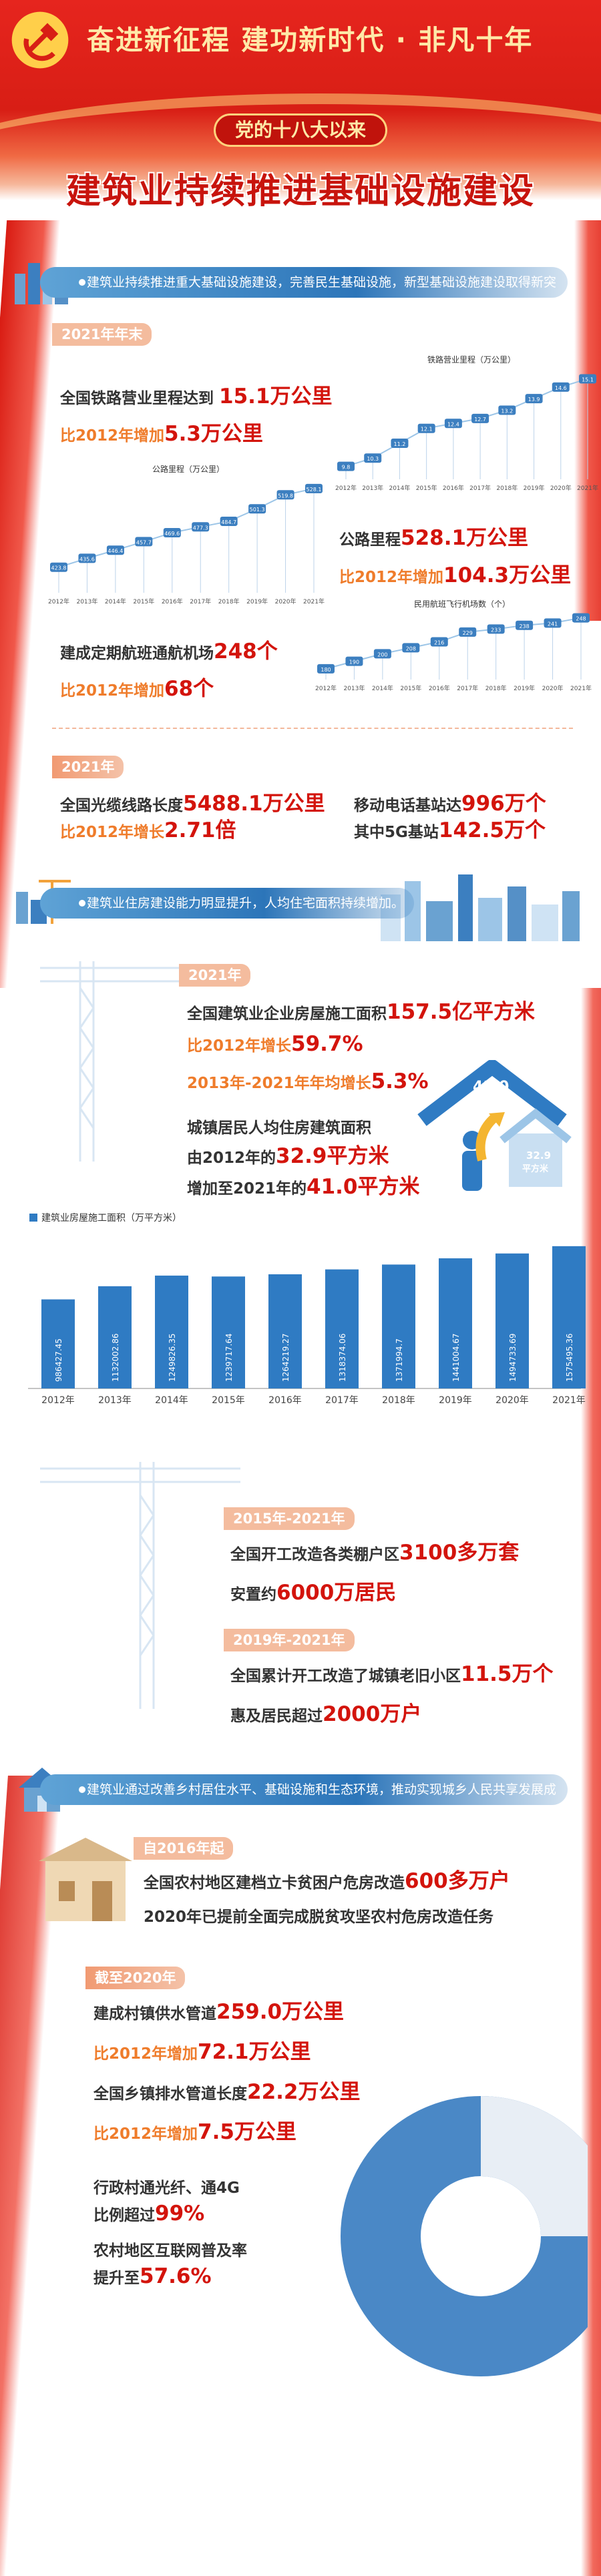  I want to click on house-big-value: 41.0, so click(492, 1087).